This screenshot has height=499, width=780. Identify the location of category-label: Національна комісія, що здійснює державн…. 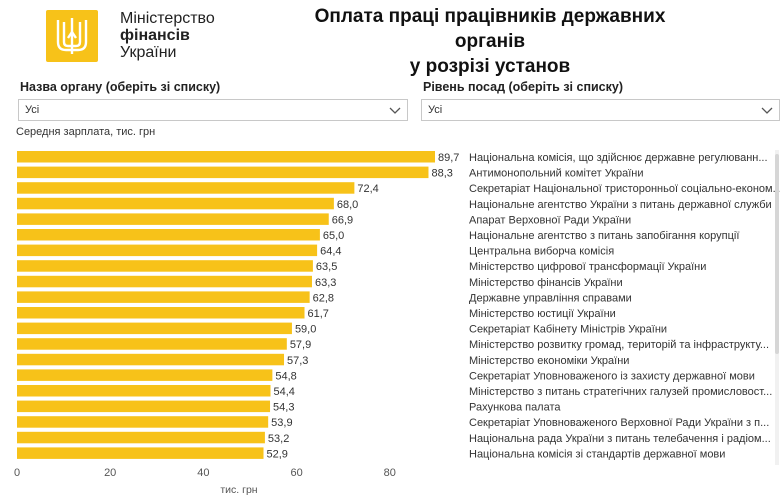
(618, 158).